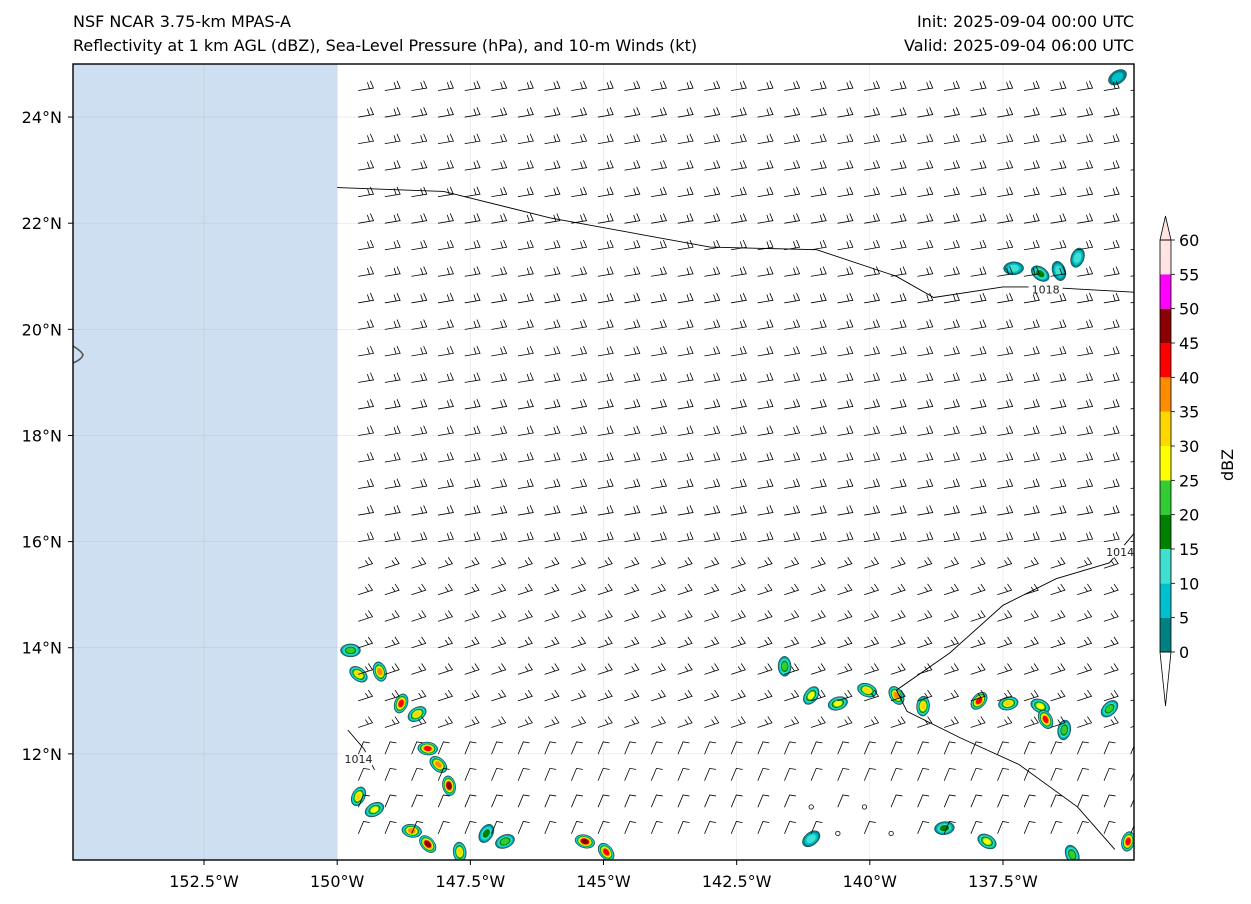 Image resolution: width=1251 pixels, height=904 pixels. What do you see at coordinates (735, 242) in the screenshot?
I see `isobar: 1018` at bounding box center [735, 242].